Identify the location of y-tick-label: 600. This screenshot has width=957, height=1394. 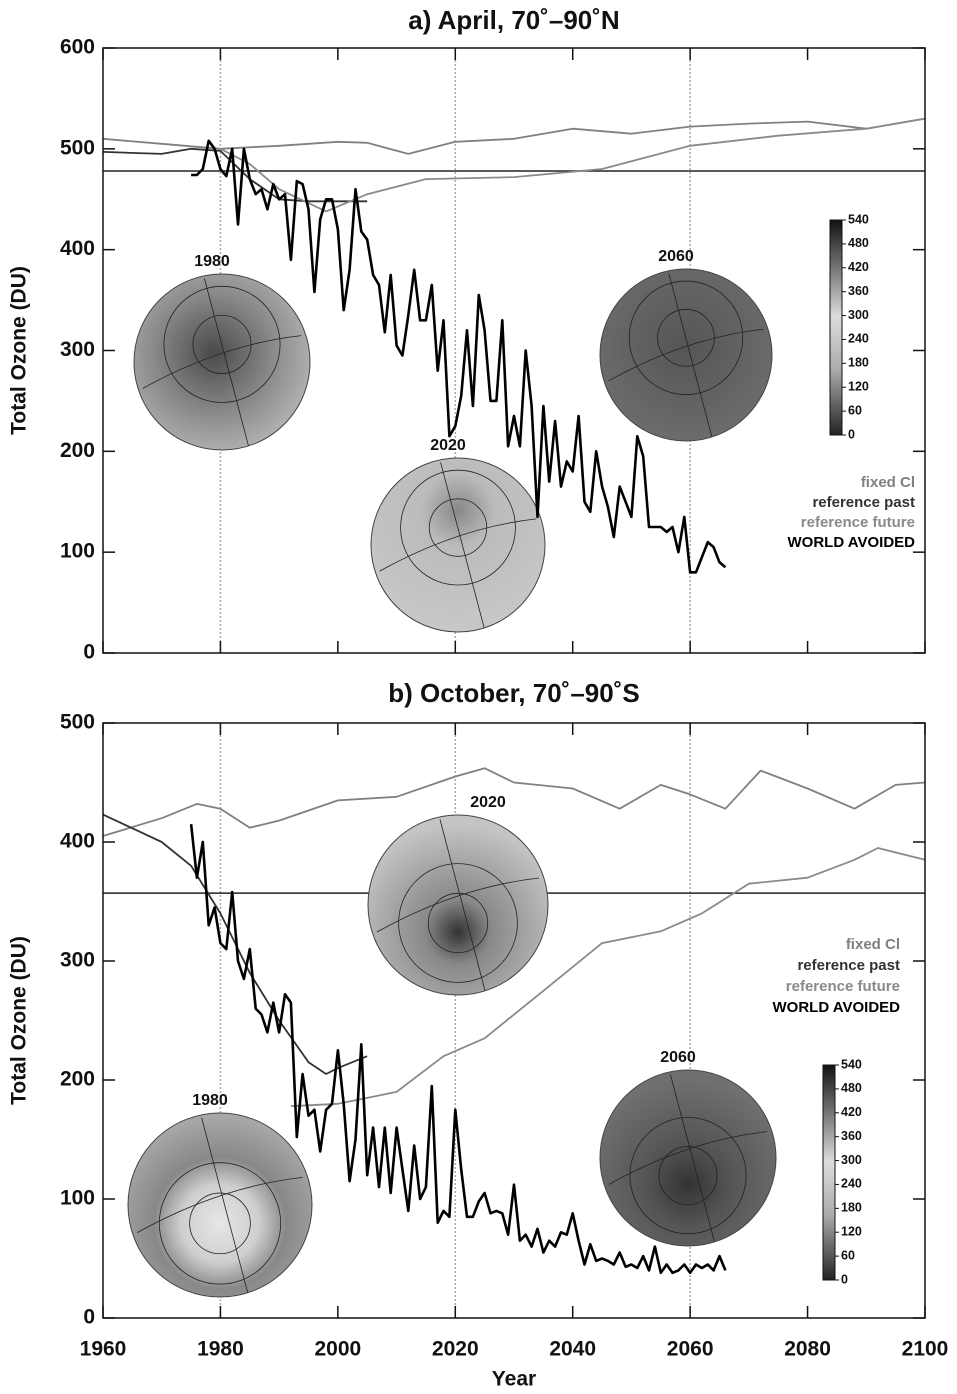
(77, 47).